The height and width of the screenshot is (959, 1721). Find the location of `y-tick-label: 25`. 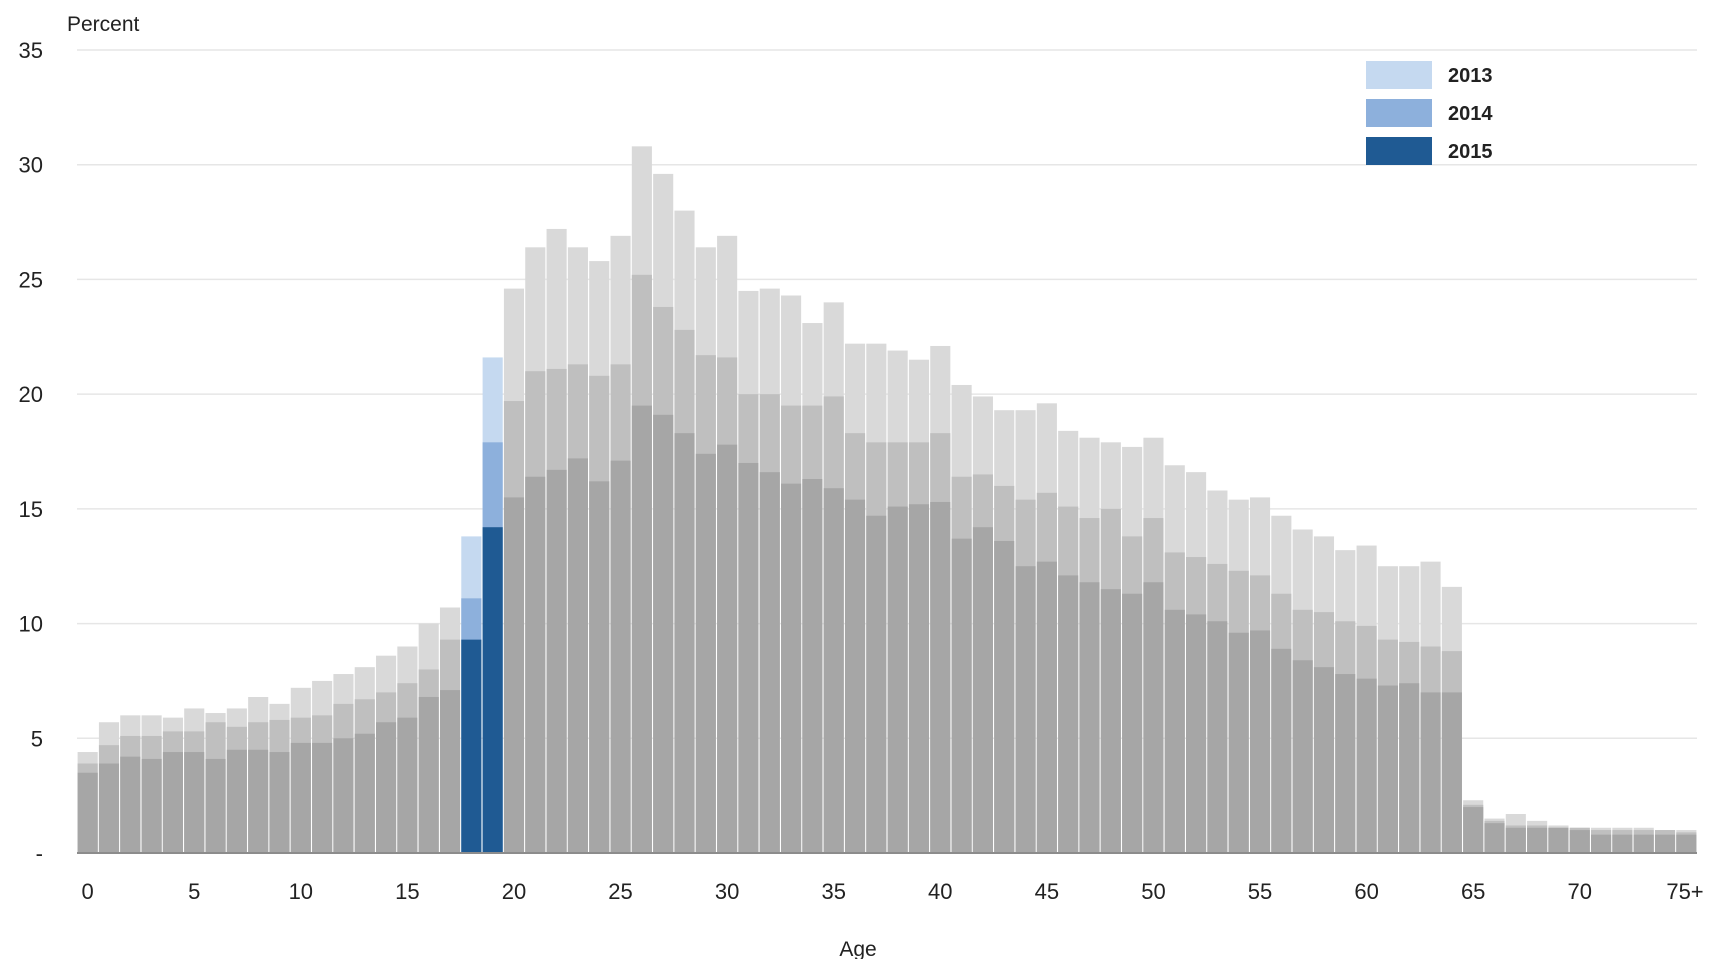

y-tick-label: 25 is located at coordinates (31, 279).